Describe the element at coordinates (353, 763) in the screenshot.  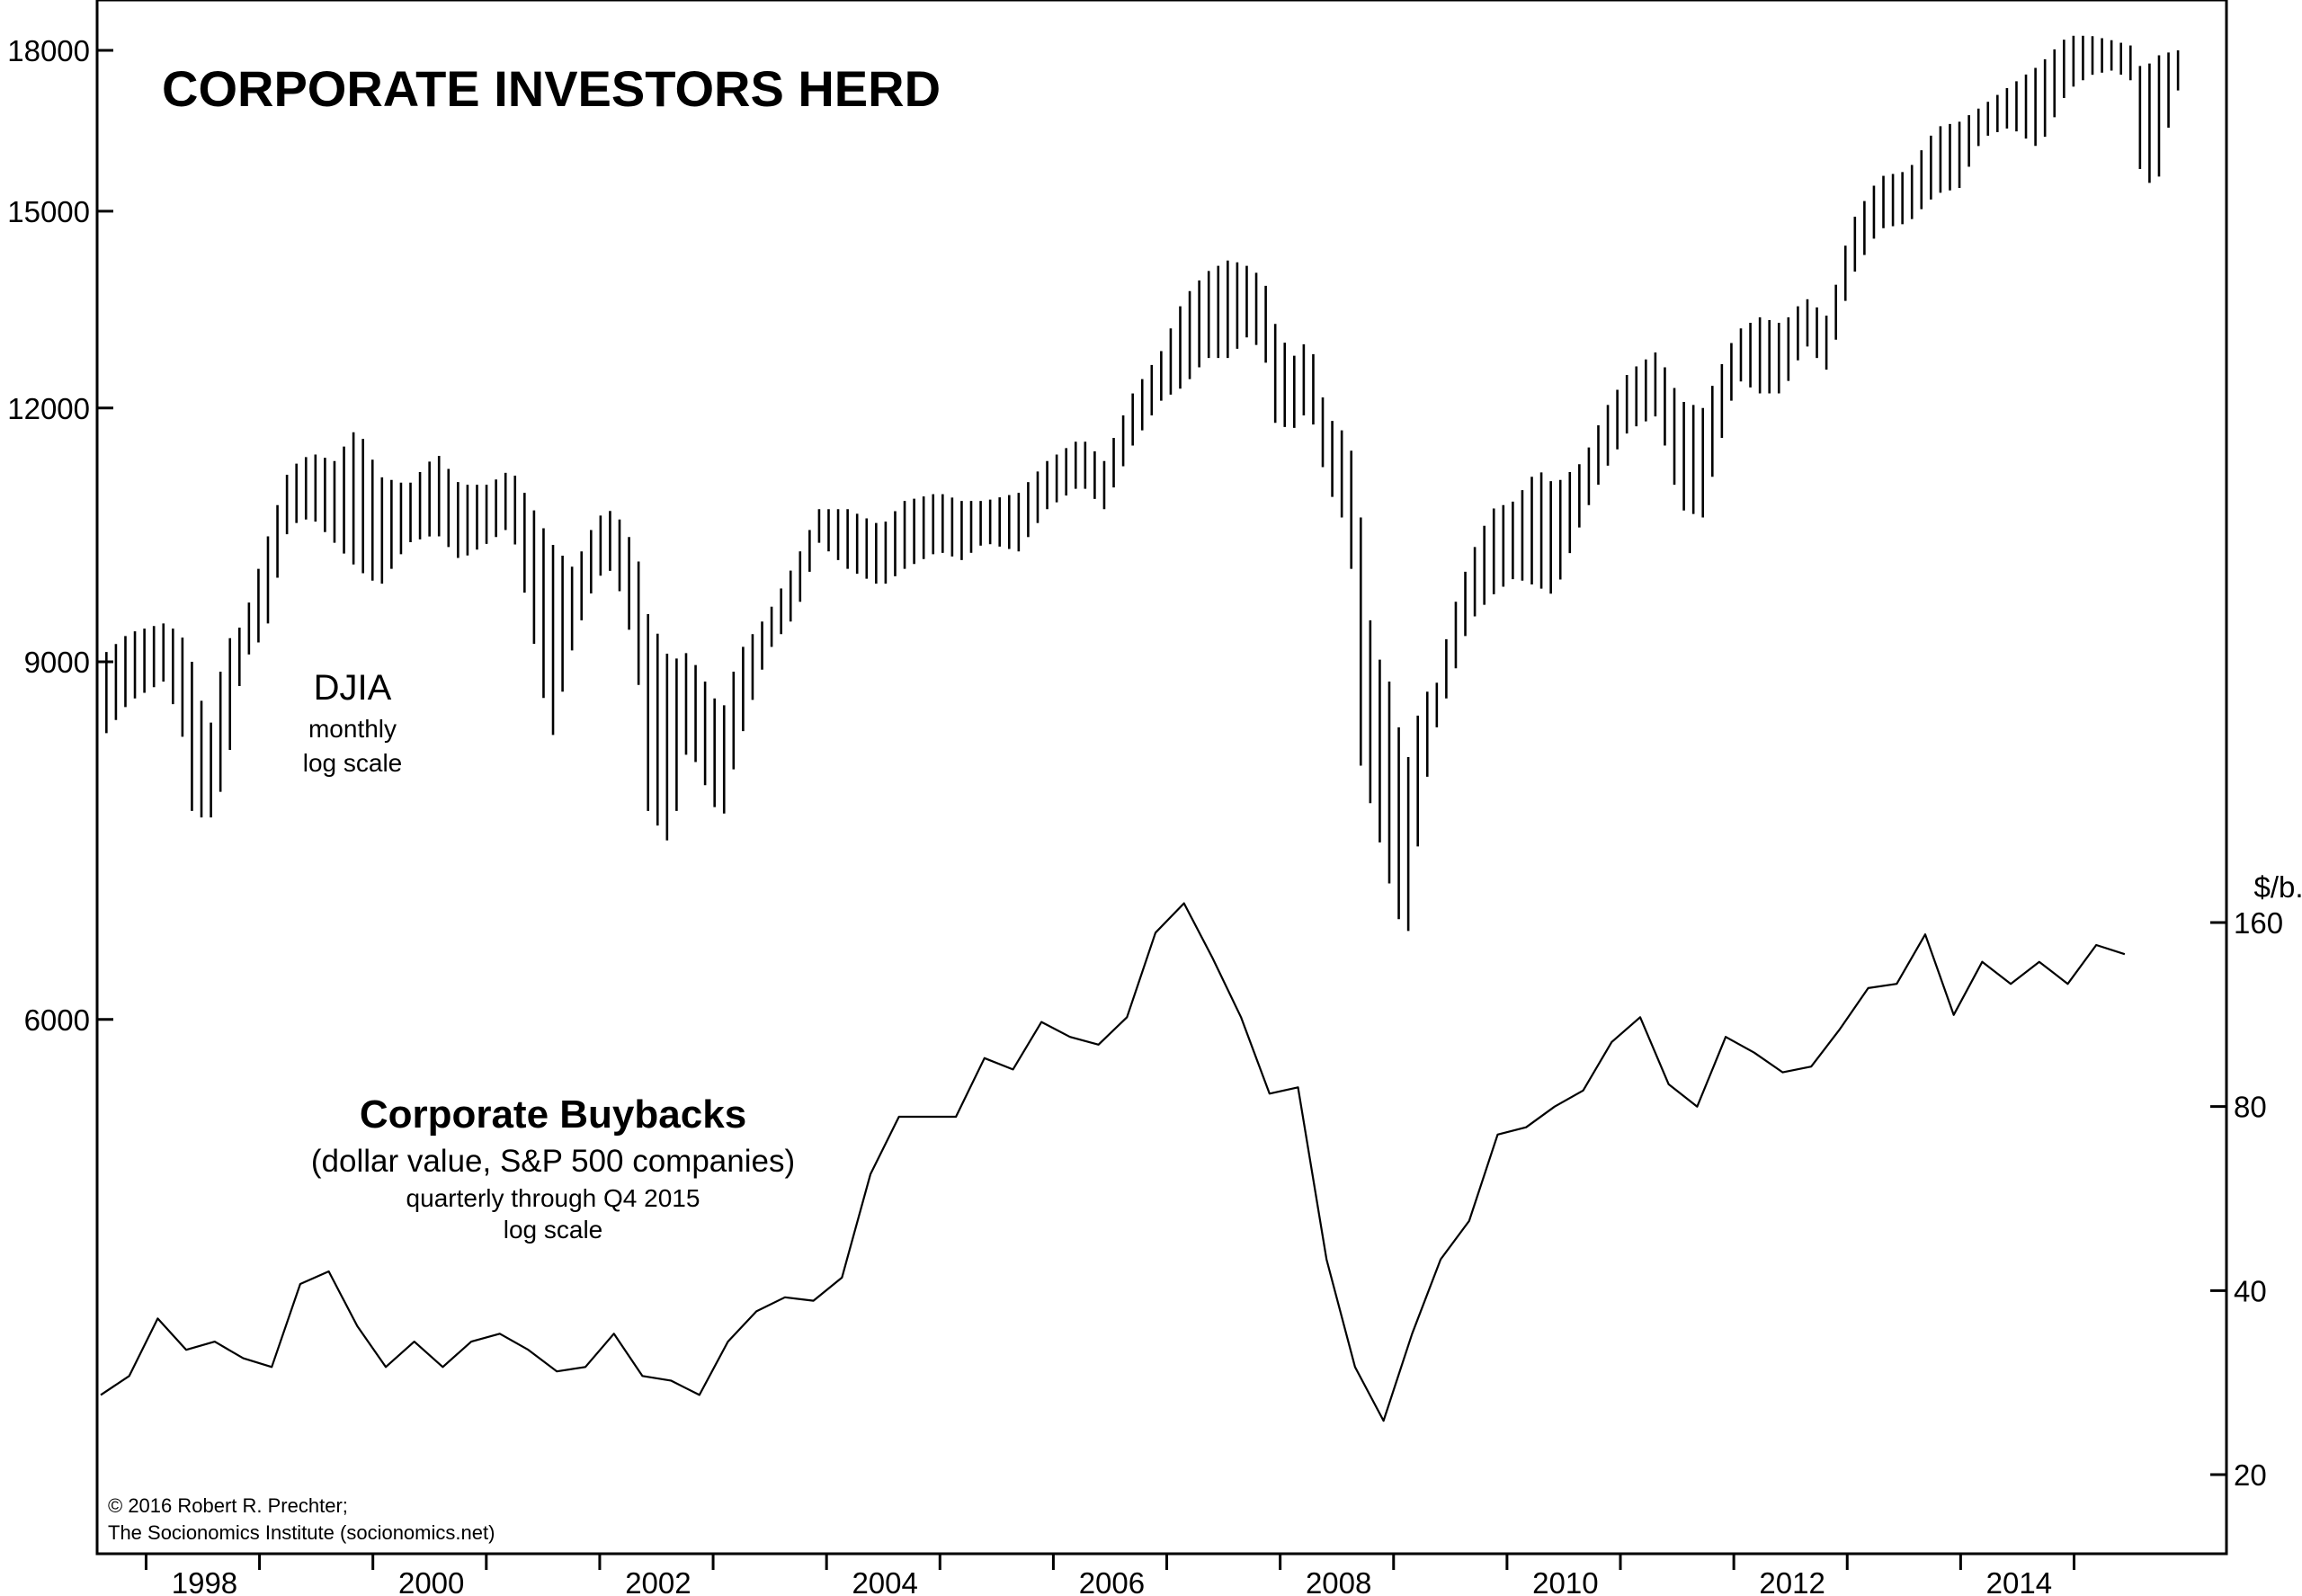
I see `djia-sublabel-scale: log scale` at that location.